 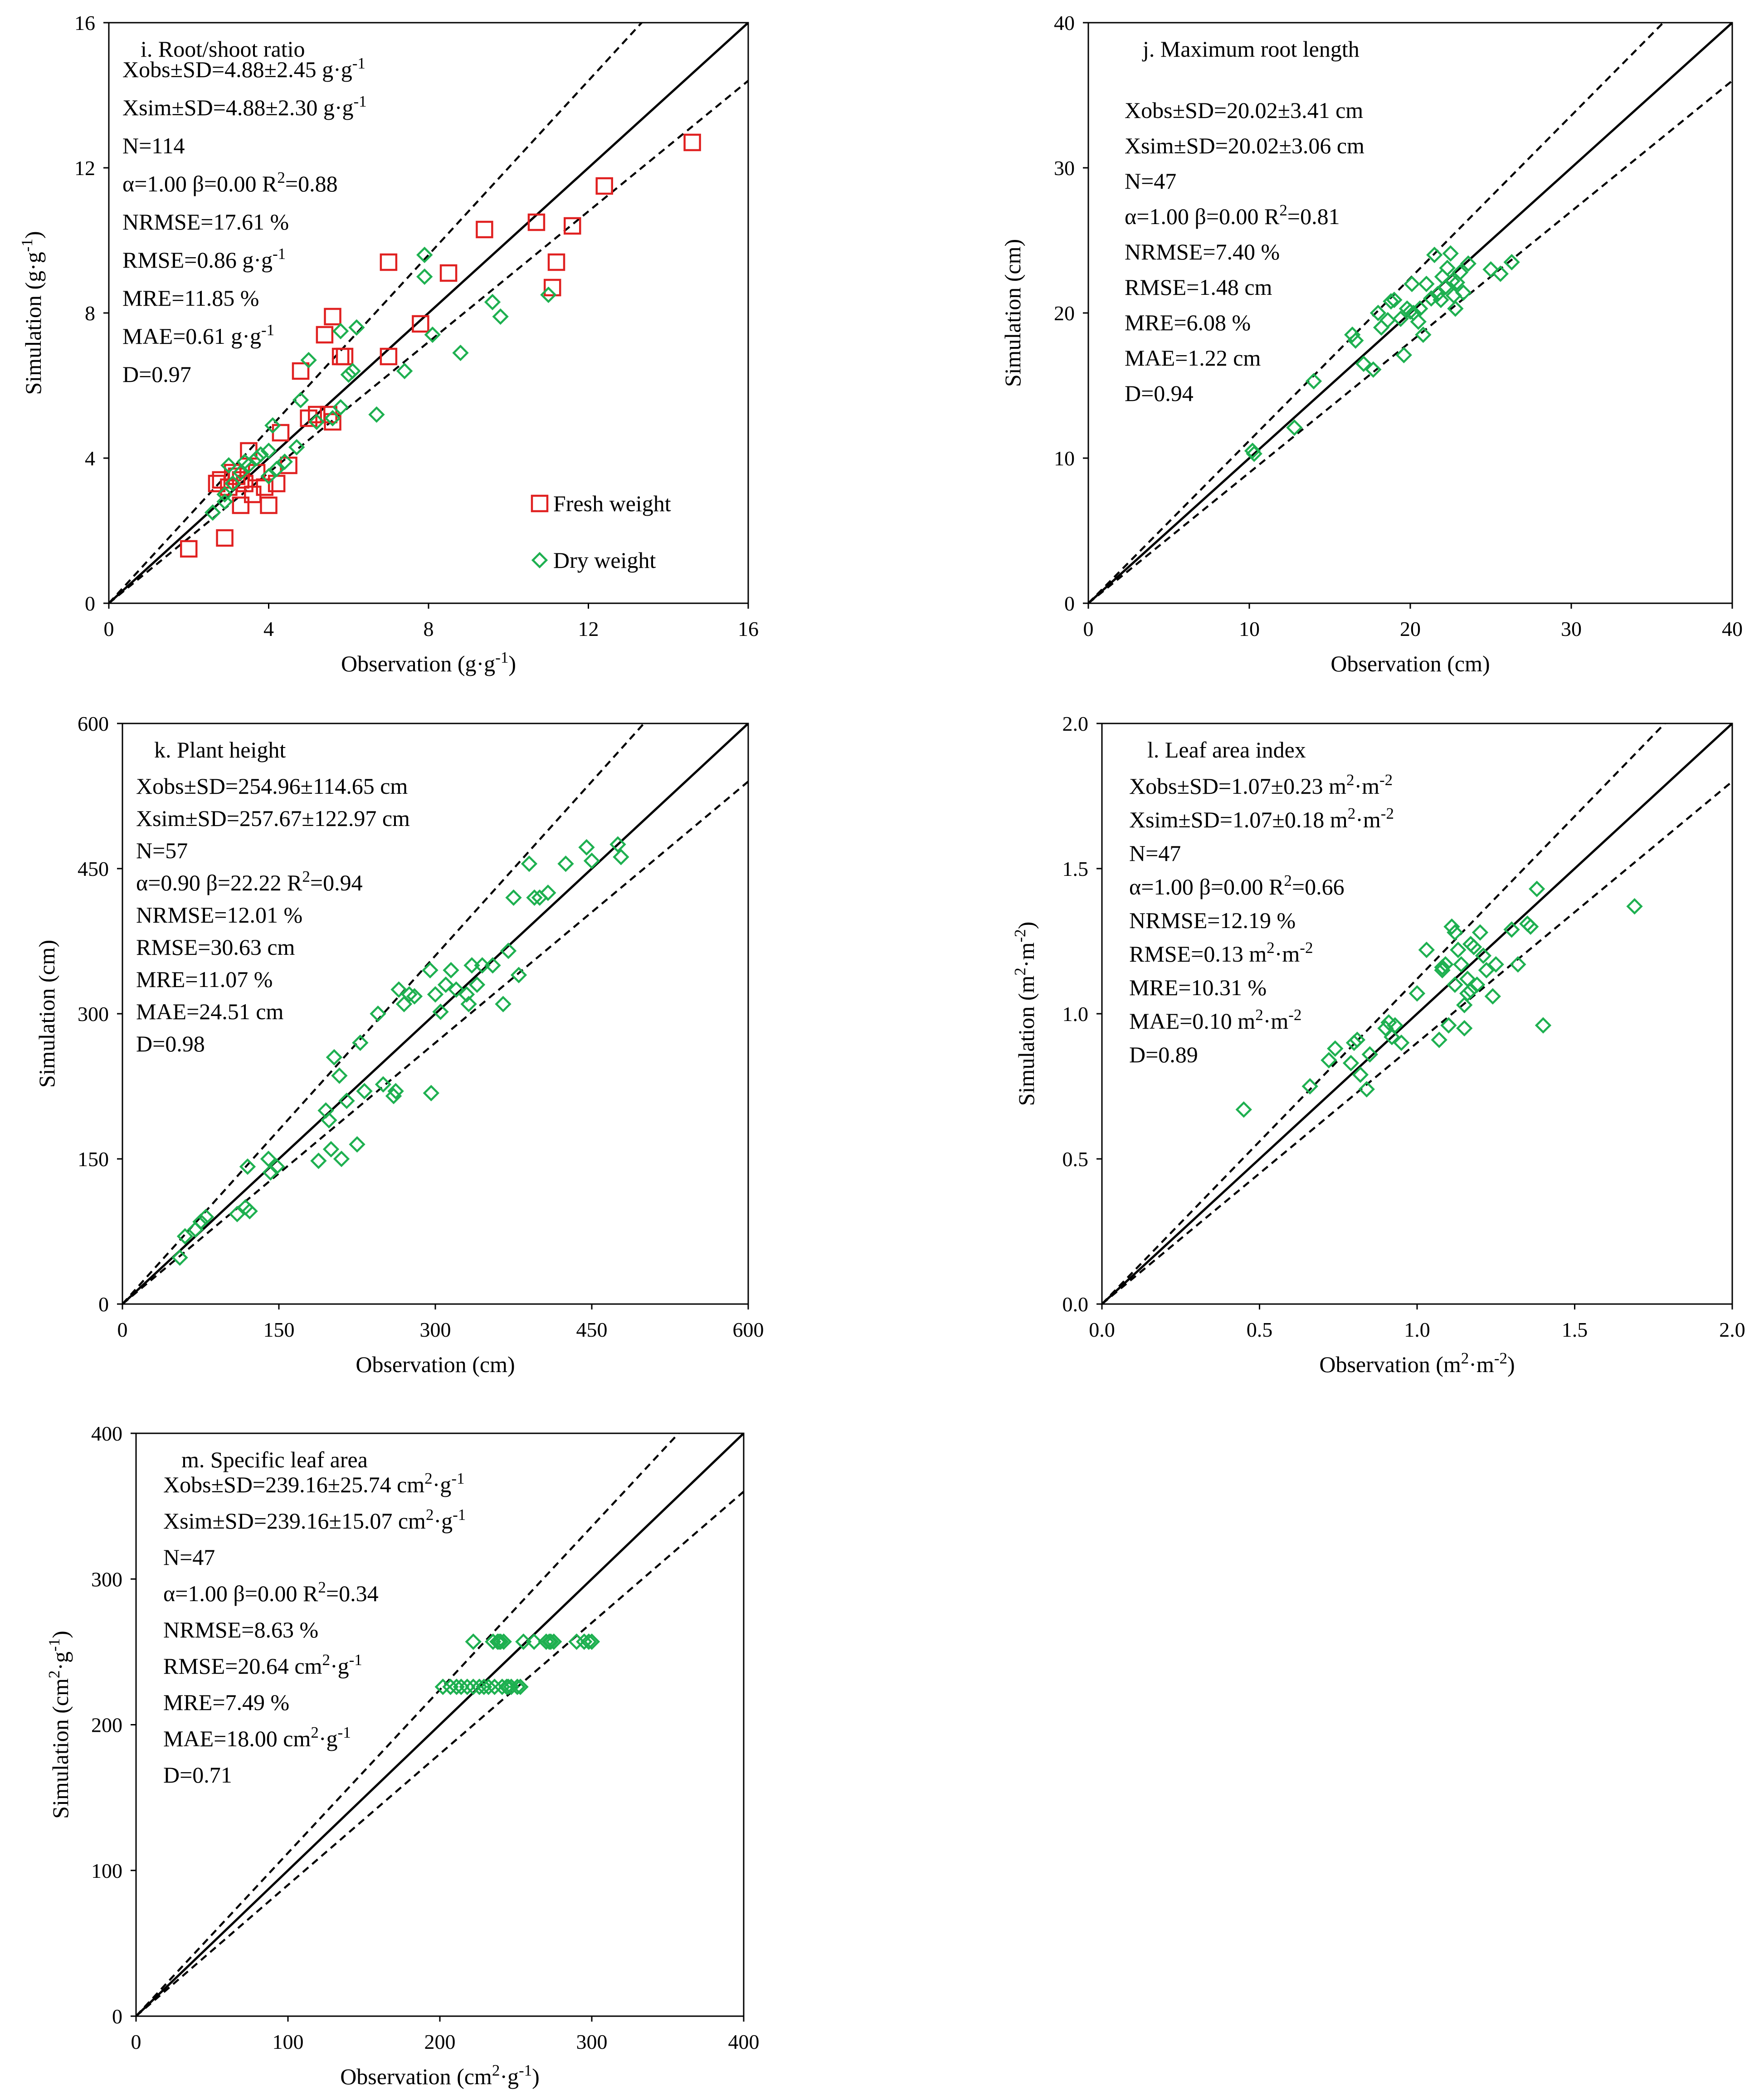 What do you see at coordinates (435, 1364) in the screenshot?
I see `x-axis-label: Observation (cm)` at bounding box center [435, 1364].